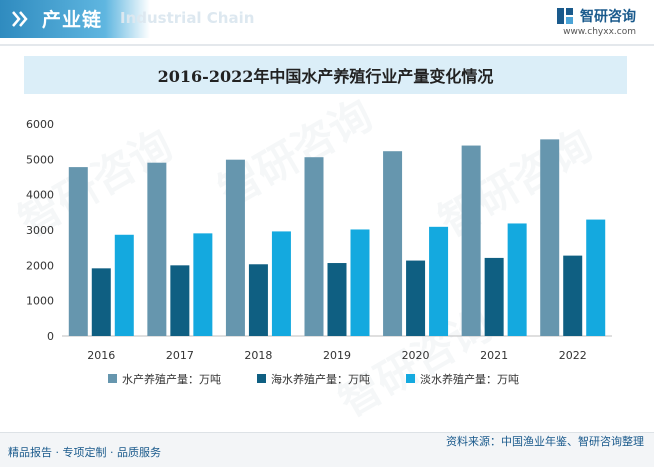 The width and height of the screenshot is (654, 467). Describe the element at coordinates (469, 379) in the screenshot. I see `legend-label-3: 淡水养殖产量：万吨` at that location.